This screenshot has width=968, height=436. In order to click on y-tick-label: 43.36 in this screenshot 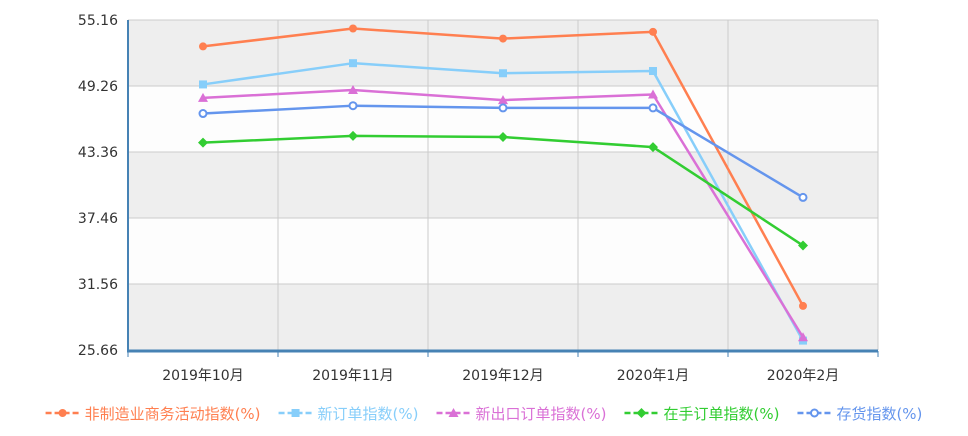, I will do `click(98, 153)`.